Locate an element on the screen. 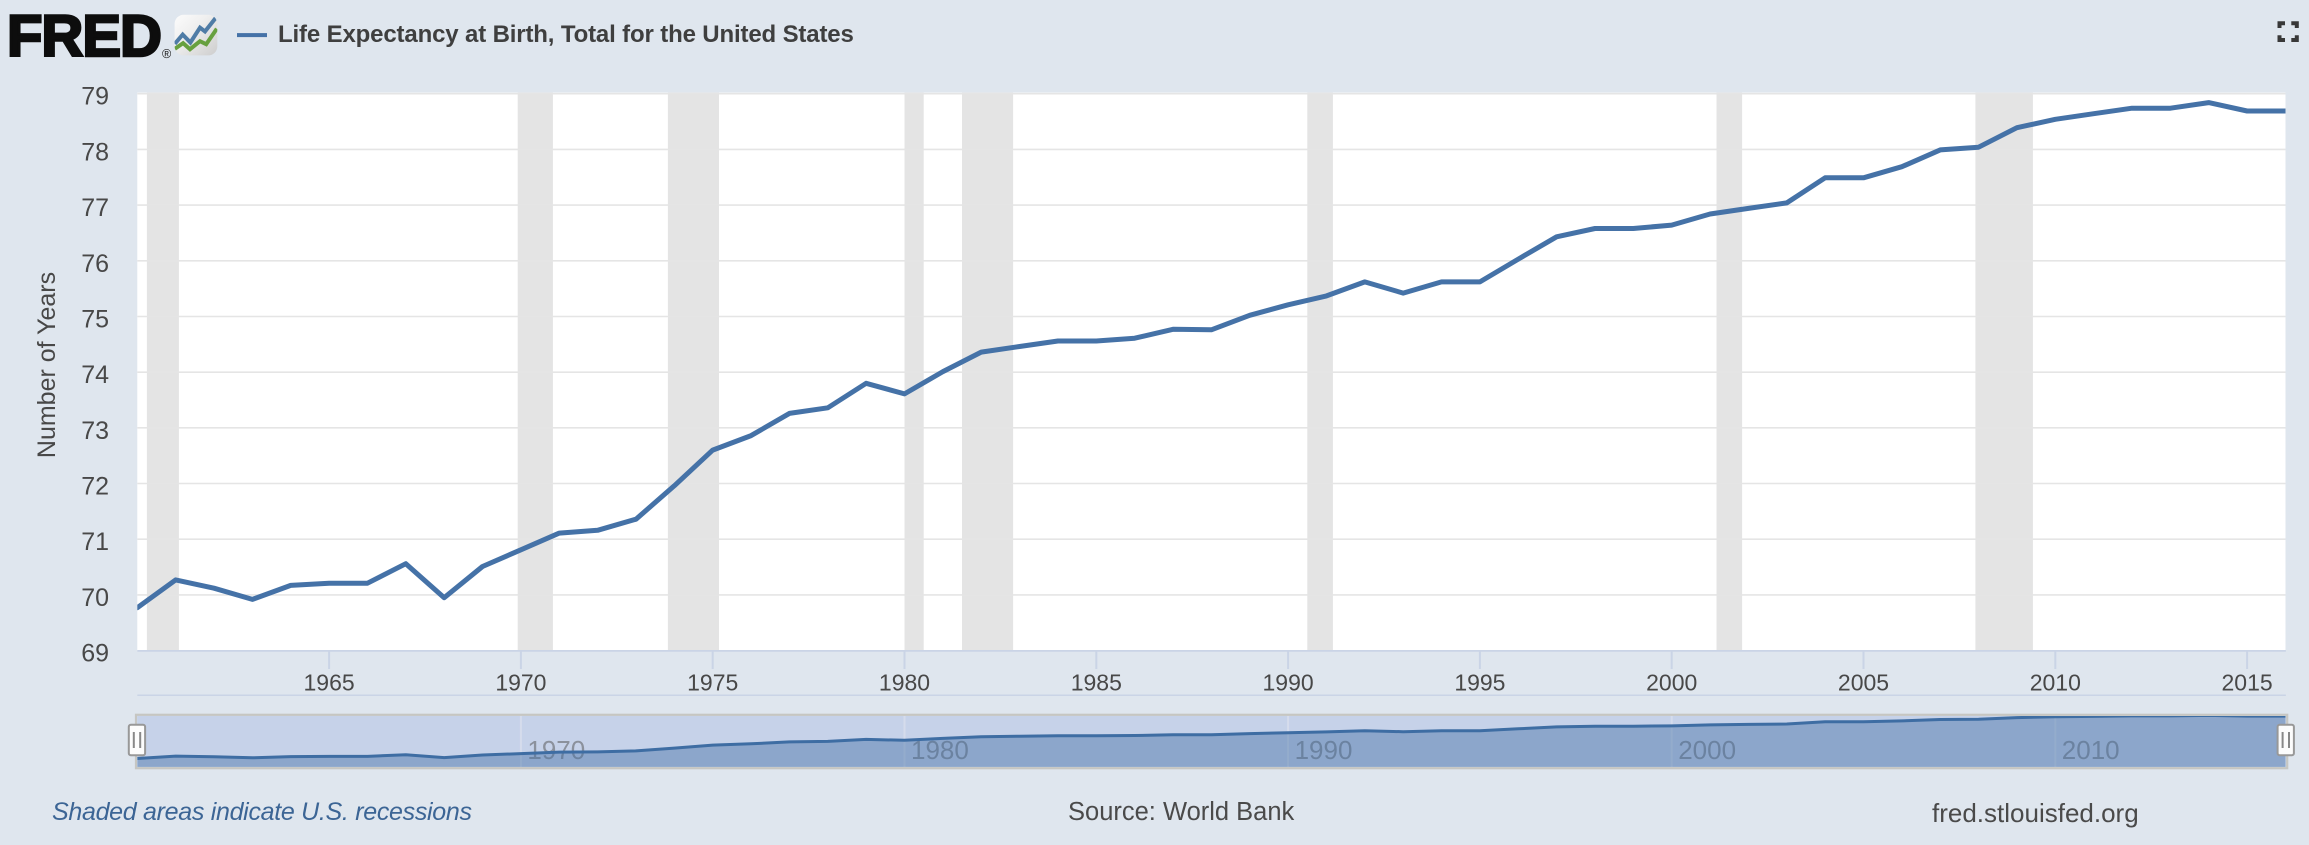  svg-text: 78 is located at coordinates (95, 152).